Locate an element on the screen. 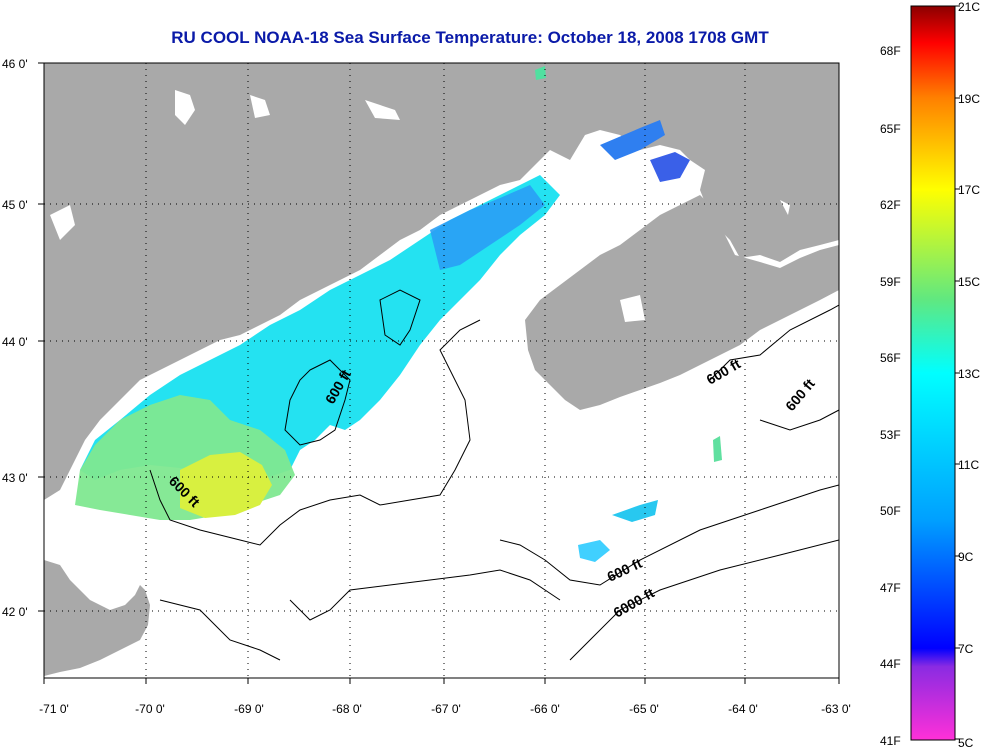  contour-600-inner is located at coordinates (317, 402).